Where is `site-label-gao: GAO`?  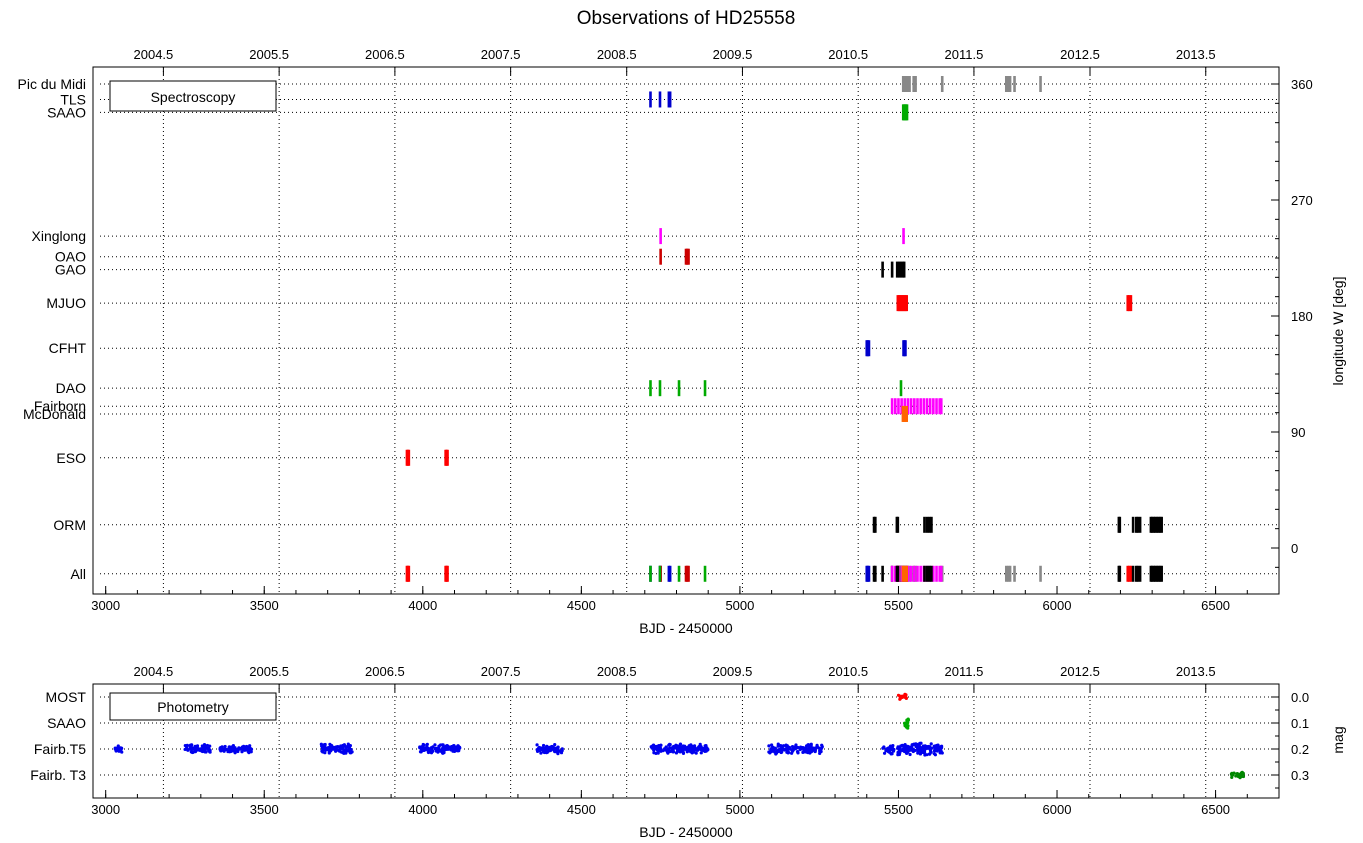
site-label-gao: GAO is located at coordinates (70, 270).